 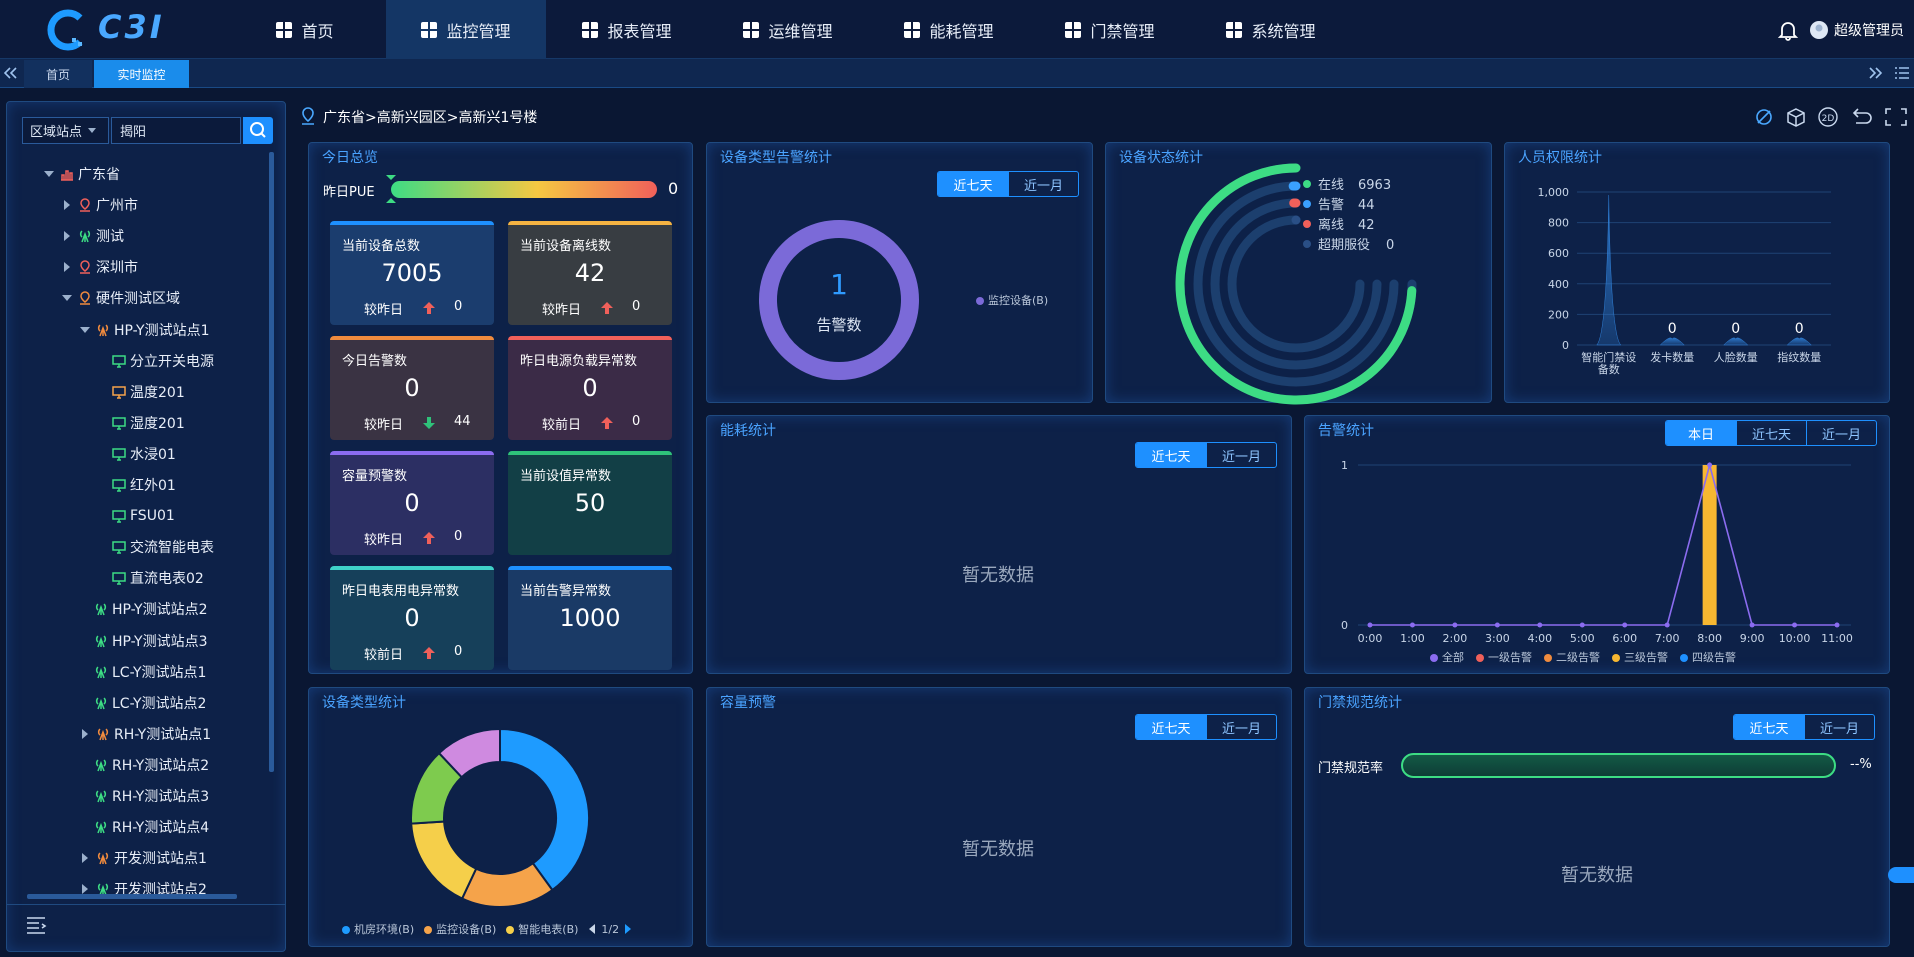 I want to click on kpi-card: 当前告警异常数 1000, so click(x=590, y=618).